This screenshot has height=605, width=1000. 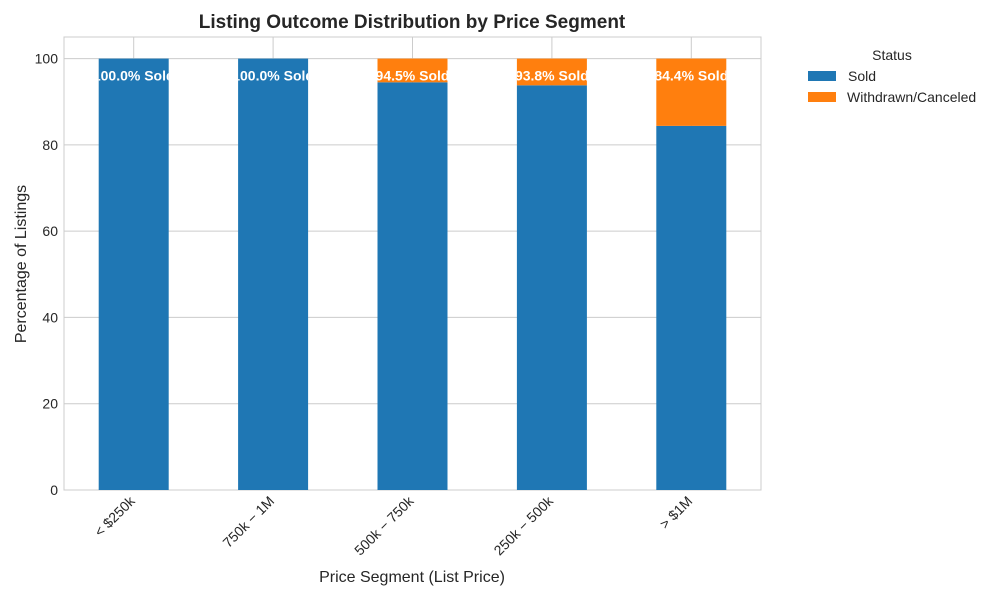 What do you see at coordinates (862, 76) in the screenshot?
I see `legend-label-sold: Sold` at bounding box center [862, 76].